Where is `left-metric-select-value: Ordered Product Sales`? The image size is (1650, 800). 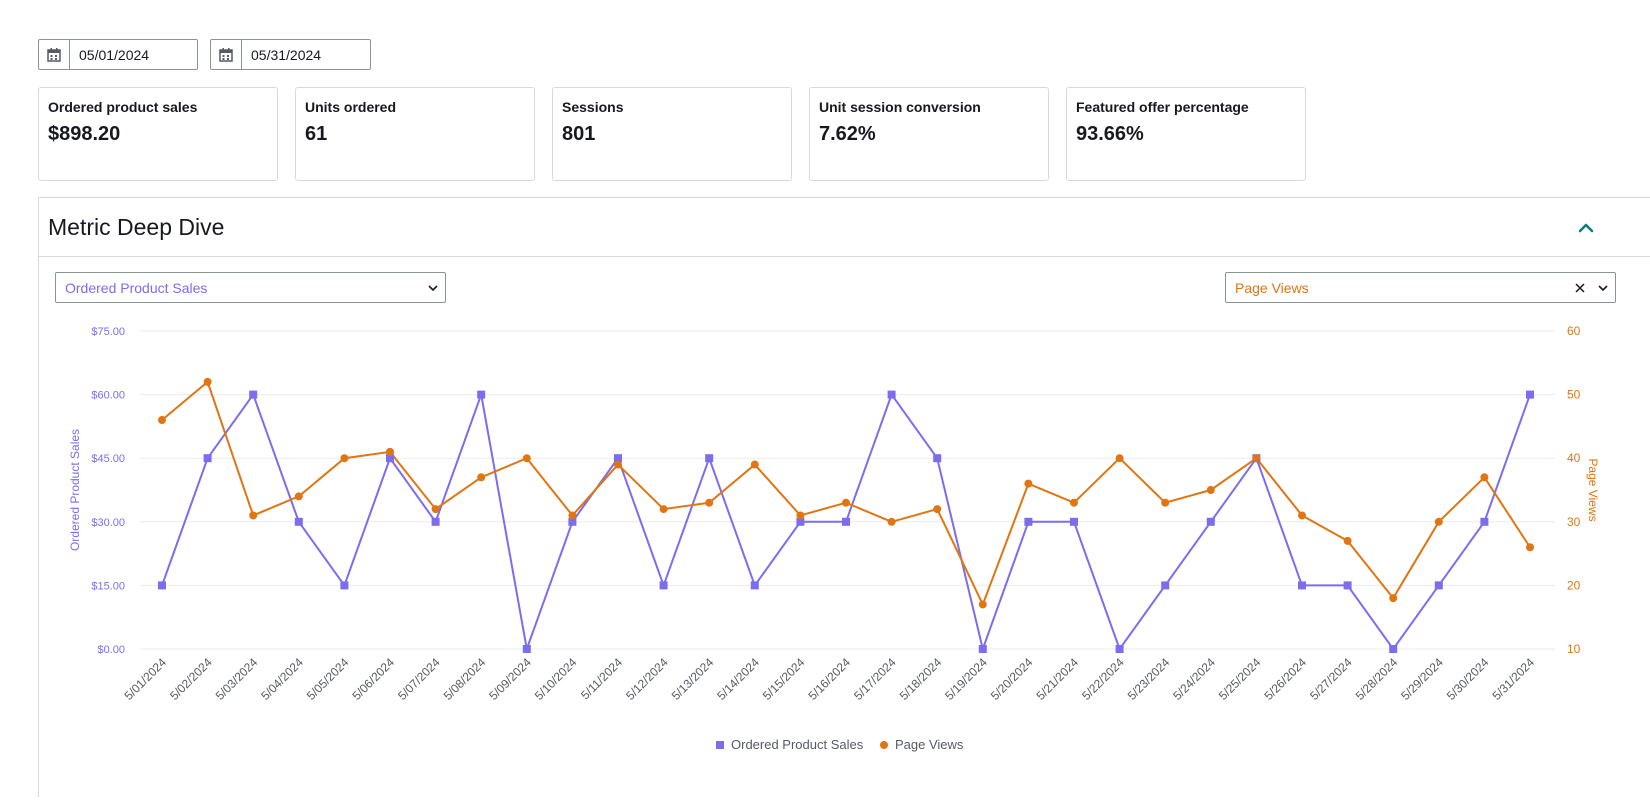
left-metric-select-value: Ordered Product Sales is located at coordinates (136, 287).